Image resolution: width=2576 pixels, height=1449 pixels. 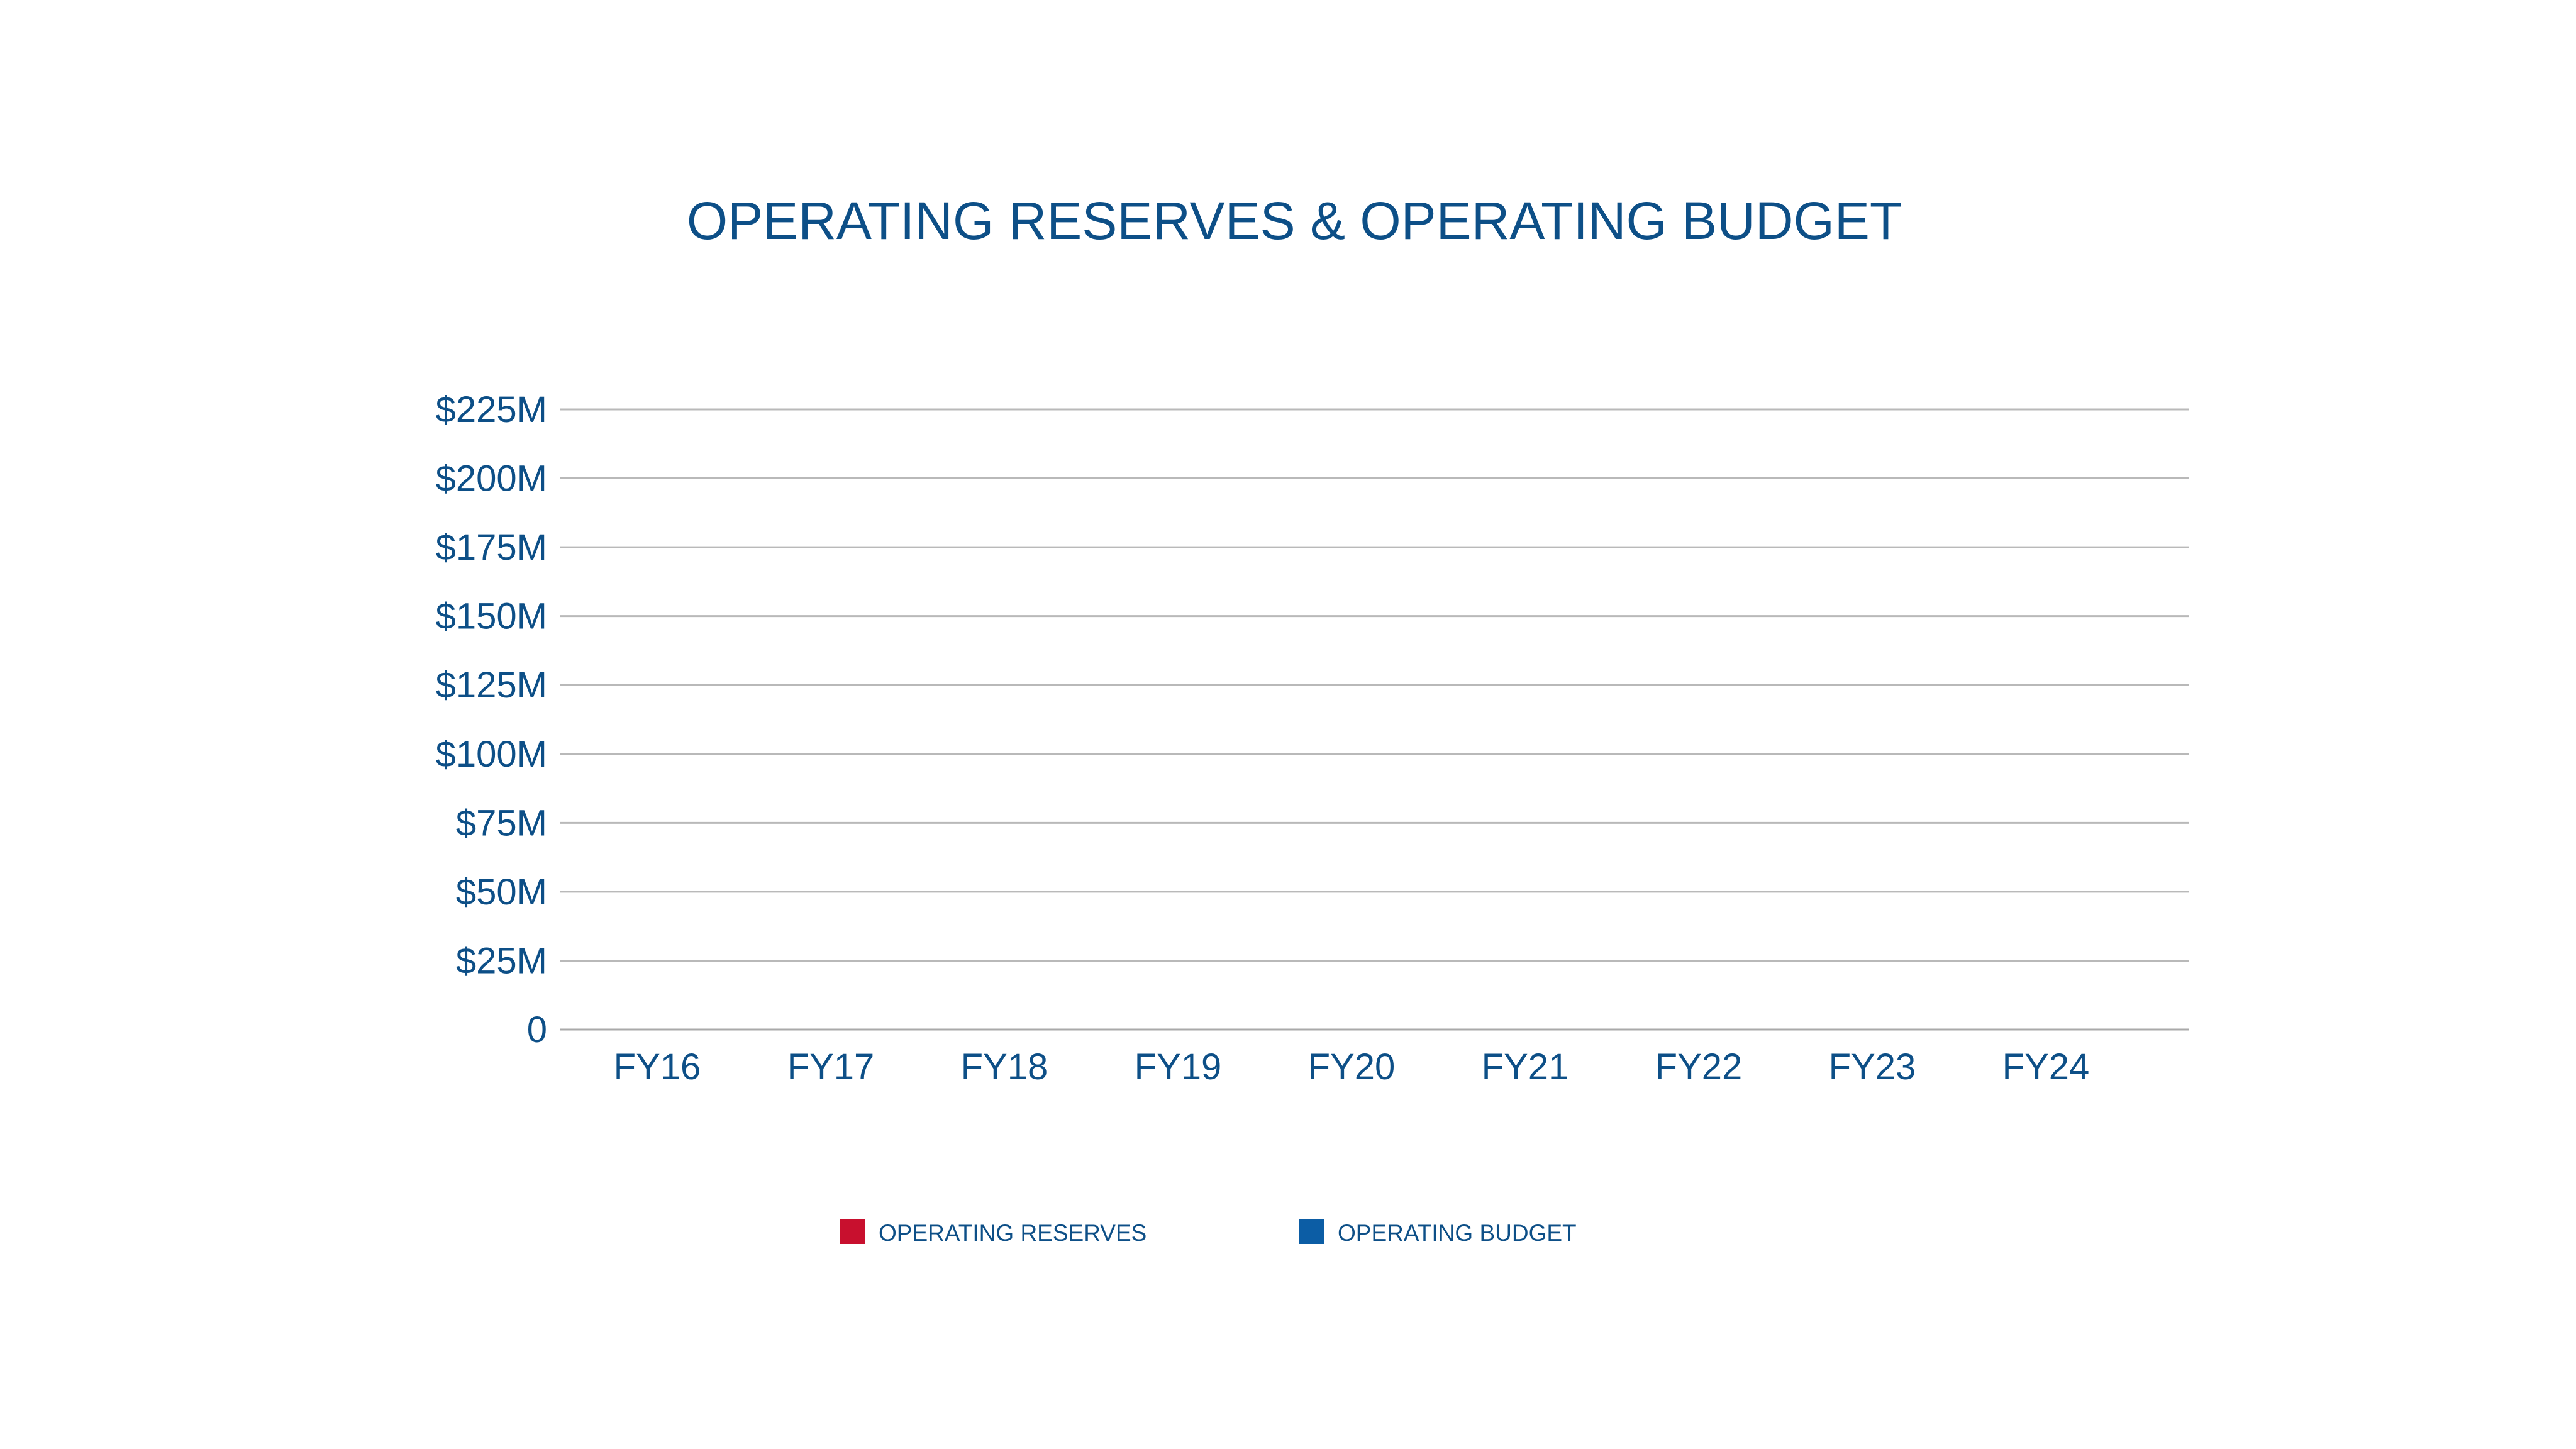 I want to click on x-tick-label: FY24, so click(x=2046, y=1066).